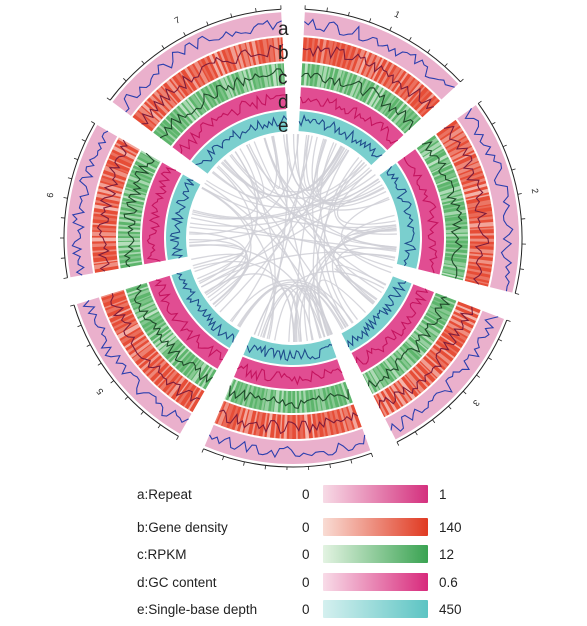 This screenshot has width=587, height=626. I want to click on gc-content-ring, so click(289, 373).